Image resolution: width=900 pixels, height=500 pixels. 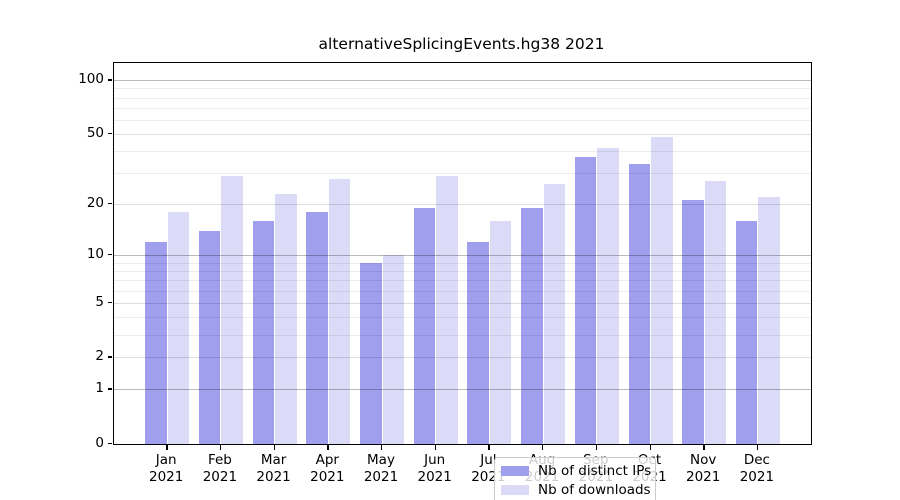 I want to click on legend-item-downloads: Nb of downloads, so click(x=575, y=490).